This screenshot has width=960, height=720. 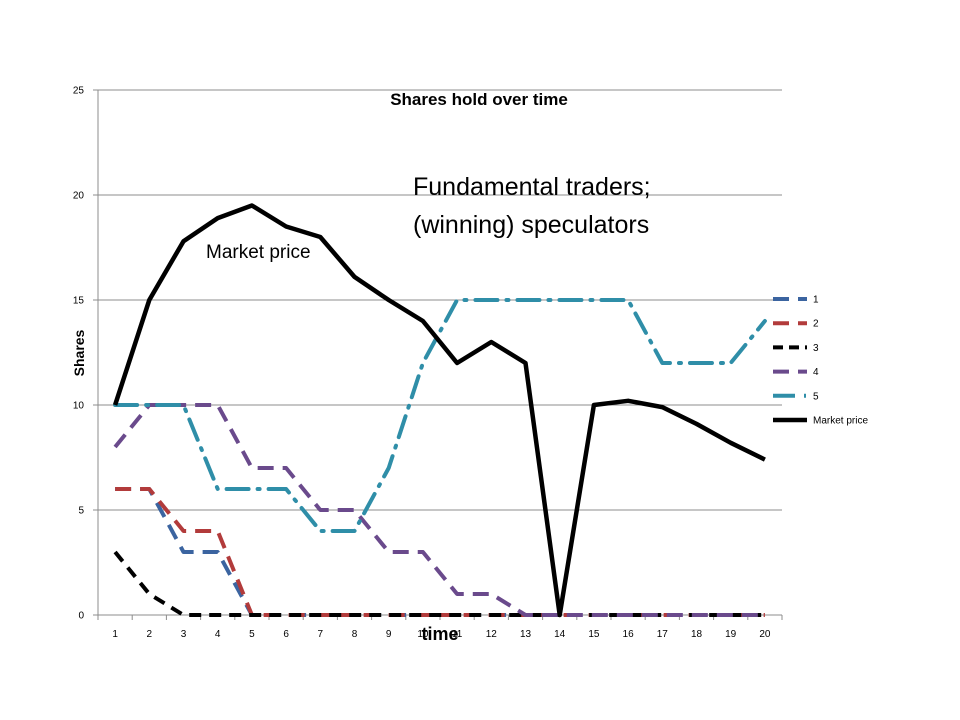 I want to click on chart-title: Shares hold over time, so click(x=479, y=99).